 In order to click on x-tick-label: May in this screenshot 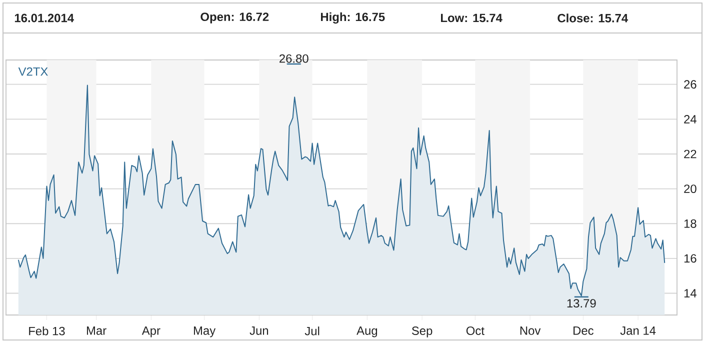, I will do `click(205, 332)`.